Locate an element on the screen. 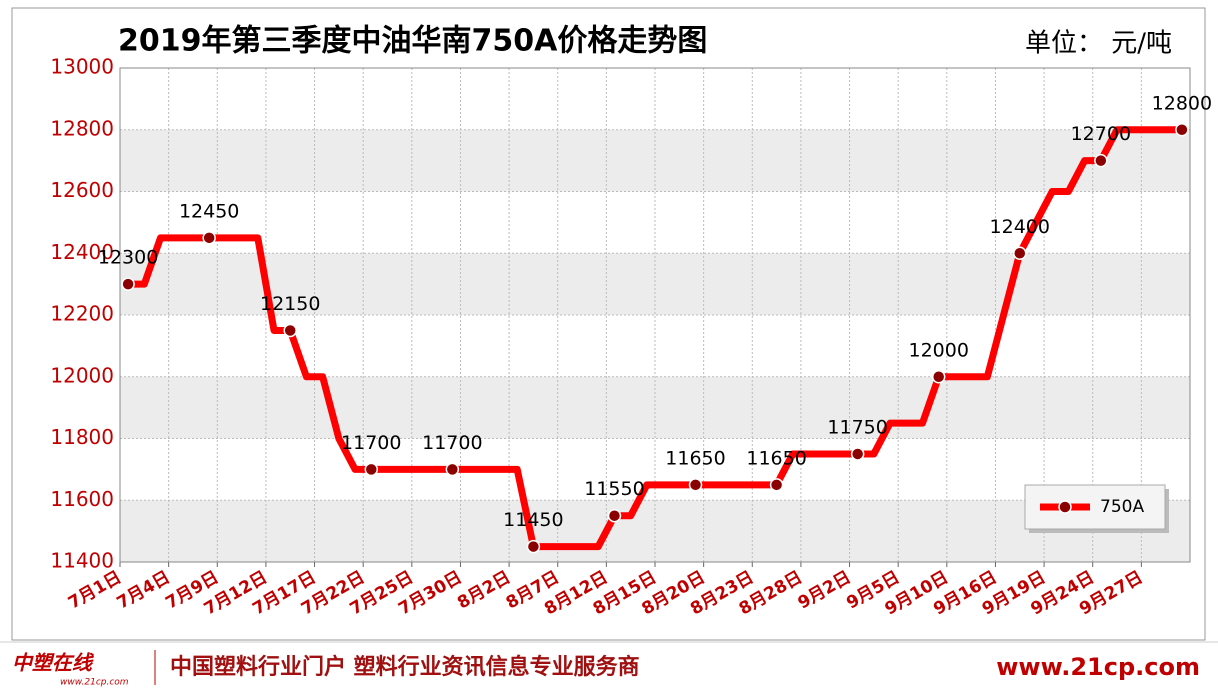  unit-label: 单位： 元/吨 is located at coordinates (1098, 44).